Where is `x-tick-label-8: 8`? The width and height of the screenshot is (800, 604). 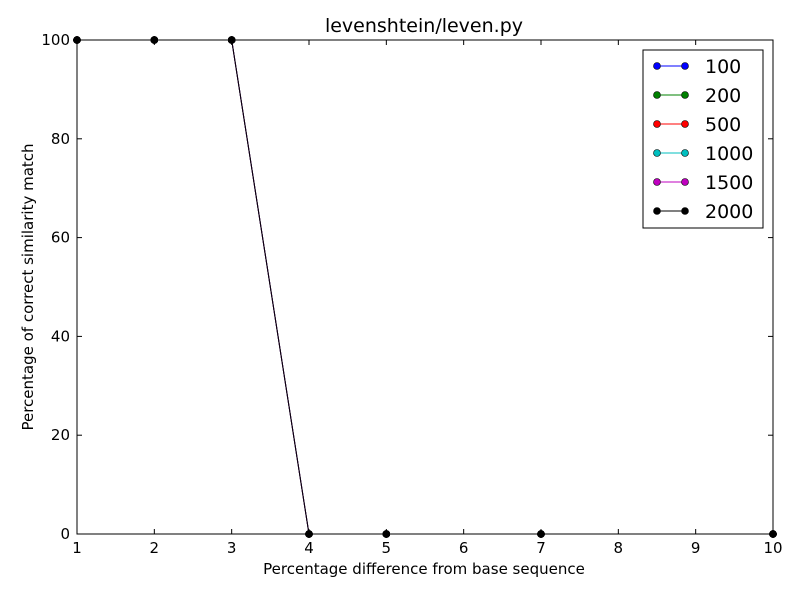
x-tick-label-8: 8 is located at coordinates (619, 548).